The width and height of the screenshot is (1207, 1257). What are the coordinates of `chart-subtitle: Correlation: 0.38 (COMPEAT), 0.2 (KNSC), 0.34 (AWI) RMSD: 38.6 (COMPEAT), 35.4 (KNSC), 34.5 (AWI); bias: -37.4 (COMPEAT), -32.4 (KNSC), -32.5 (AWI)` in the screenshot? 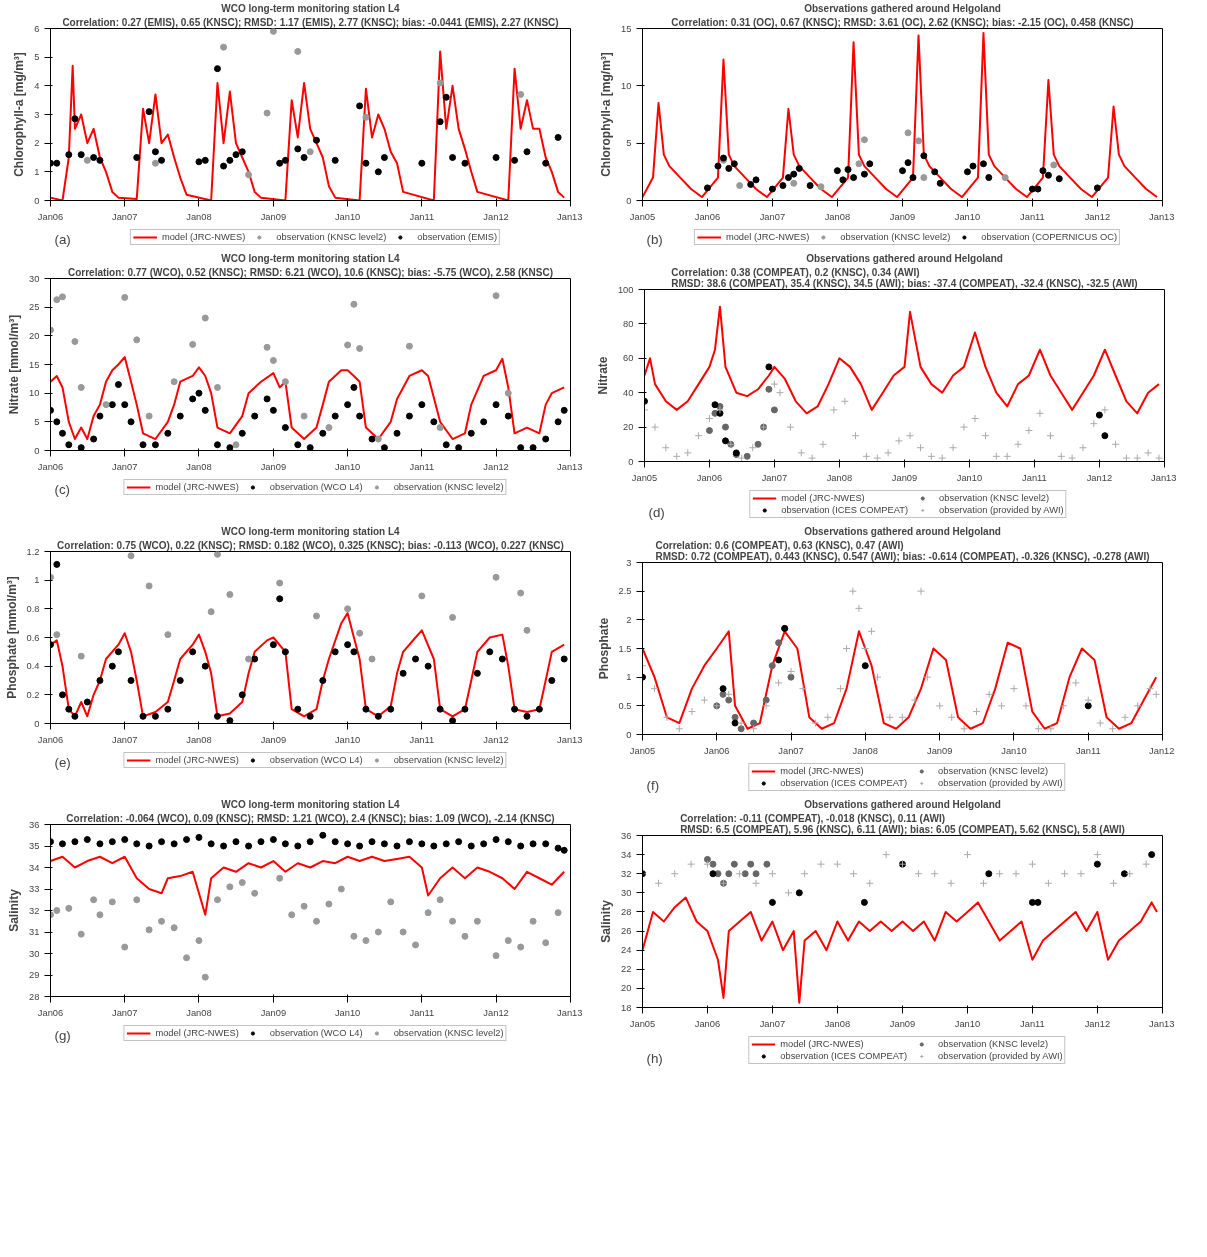 It's located at (904, 278).